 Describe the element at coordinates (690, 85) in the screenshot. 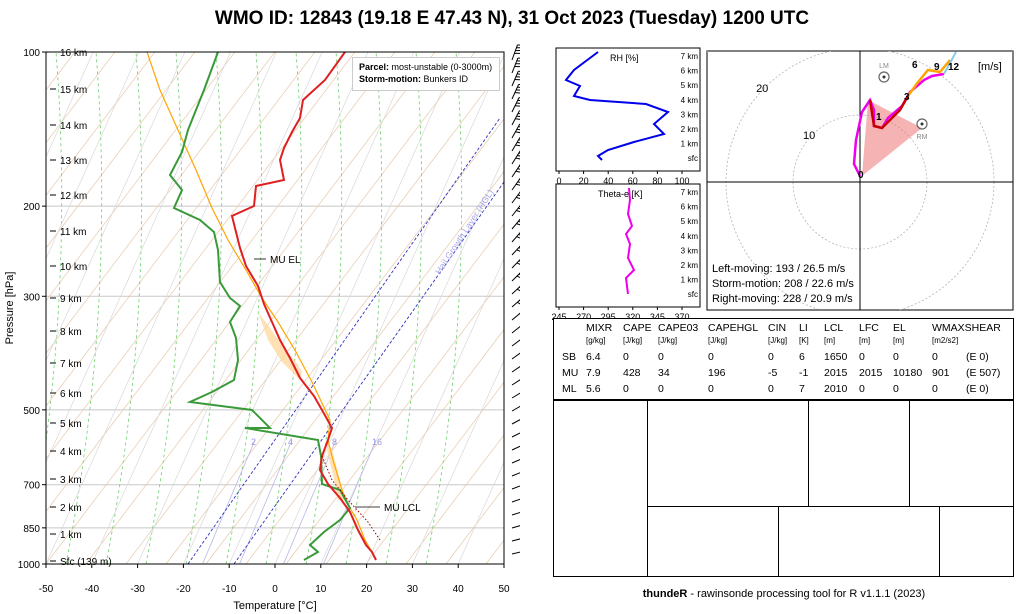

I see `panel-height-label: 5 km` at that location.